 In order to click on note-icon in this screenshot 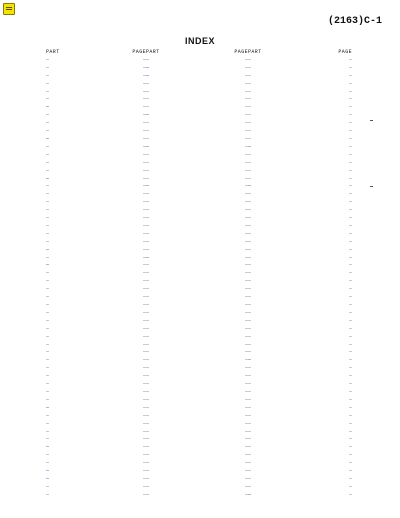, I will do `click(9, 9)`.